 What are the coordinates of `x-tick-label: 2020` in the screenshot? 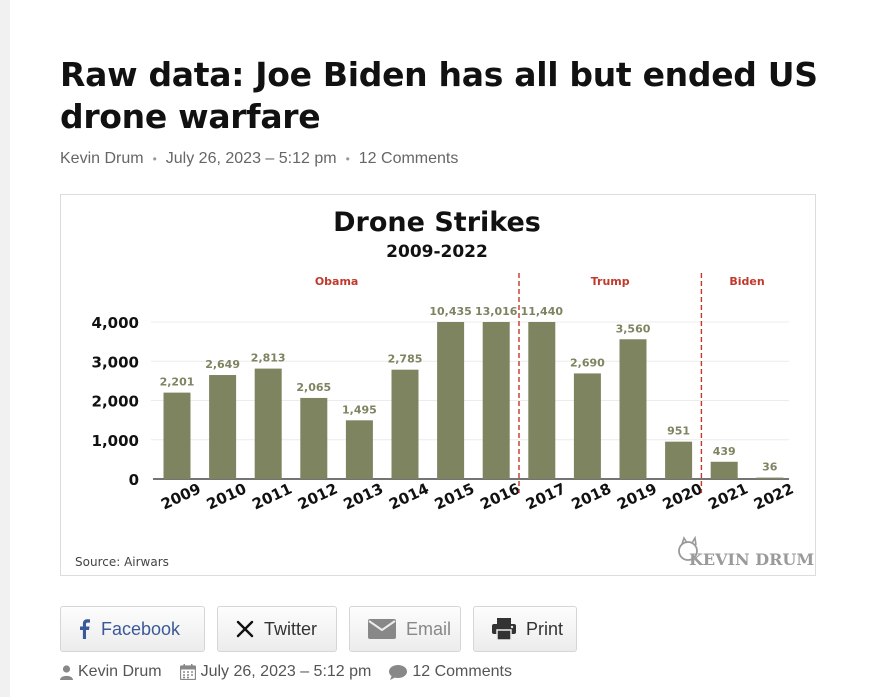 It's located at (682, 496).